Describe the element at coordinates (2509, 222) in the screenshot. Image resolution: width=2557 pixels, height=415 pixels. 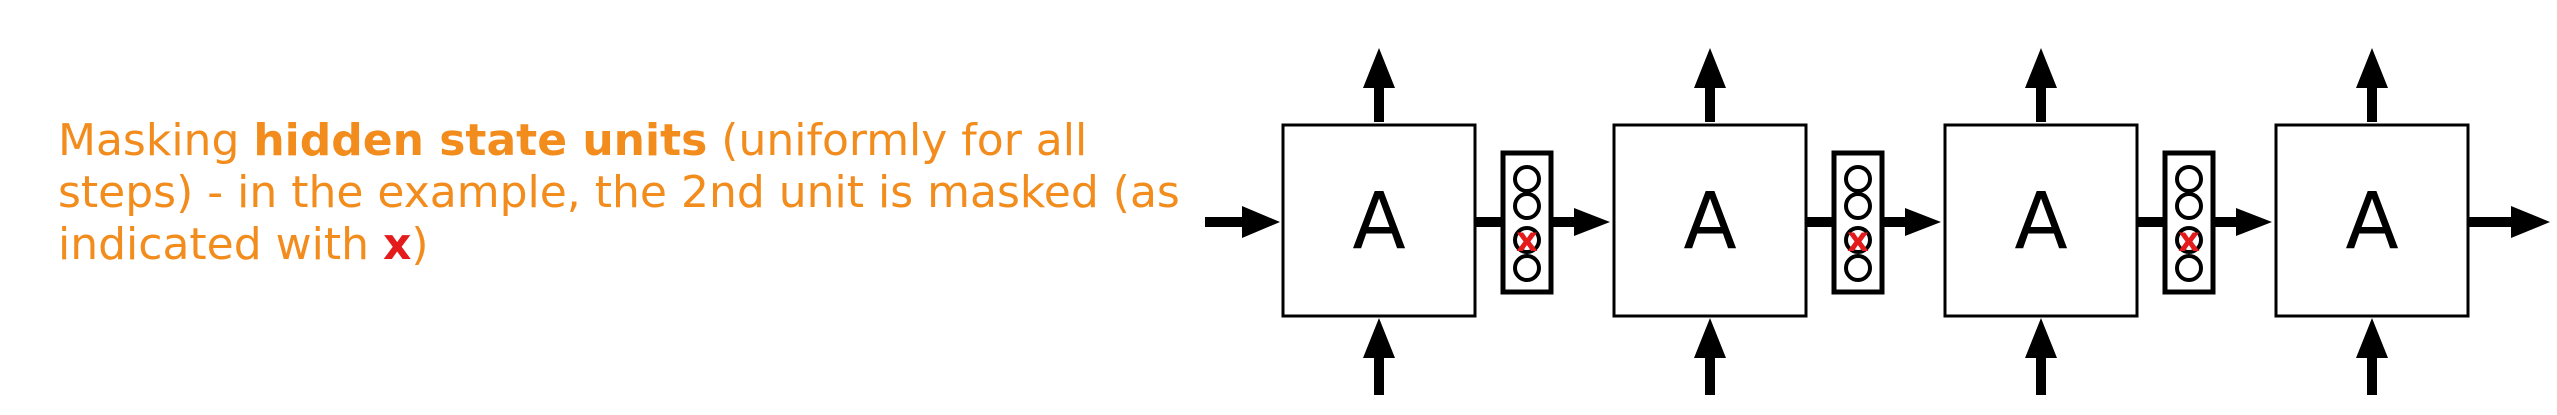
I see `output-arrow` at that location.